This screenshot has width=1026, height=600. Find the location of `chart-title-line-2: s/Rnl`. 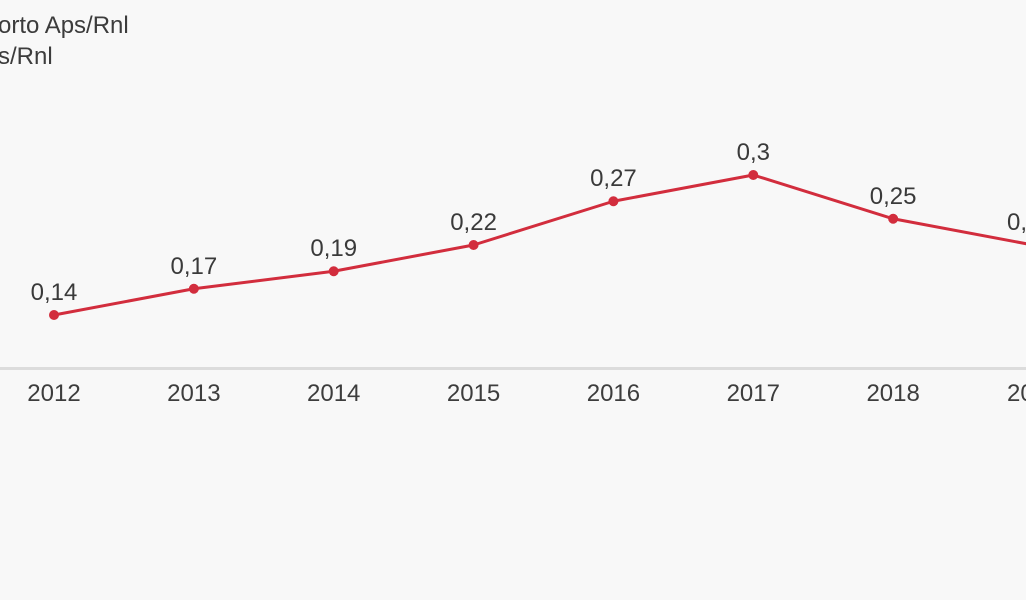

chart-title-line-2: s/Rnl is located at coordinates (26, 56).